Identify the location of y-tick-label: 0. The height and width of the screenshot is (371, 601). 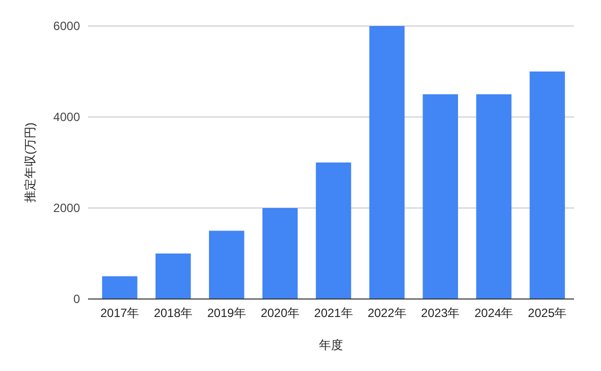
(76, 299).